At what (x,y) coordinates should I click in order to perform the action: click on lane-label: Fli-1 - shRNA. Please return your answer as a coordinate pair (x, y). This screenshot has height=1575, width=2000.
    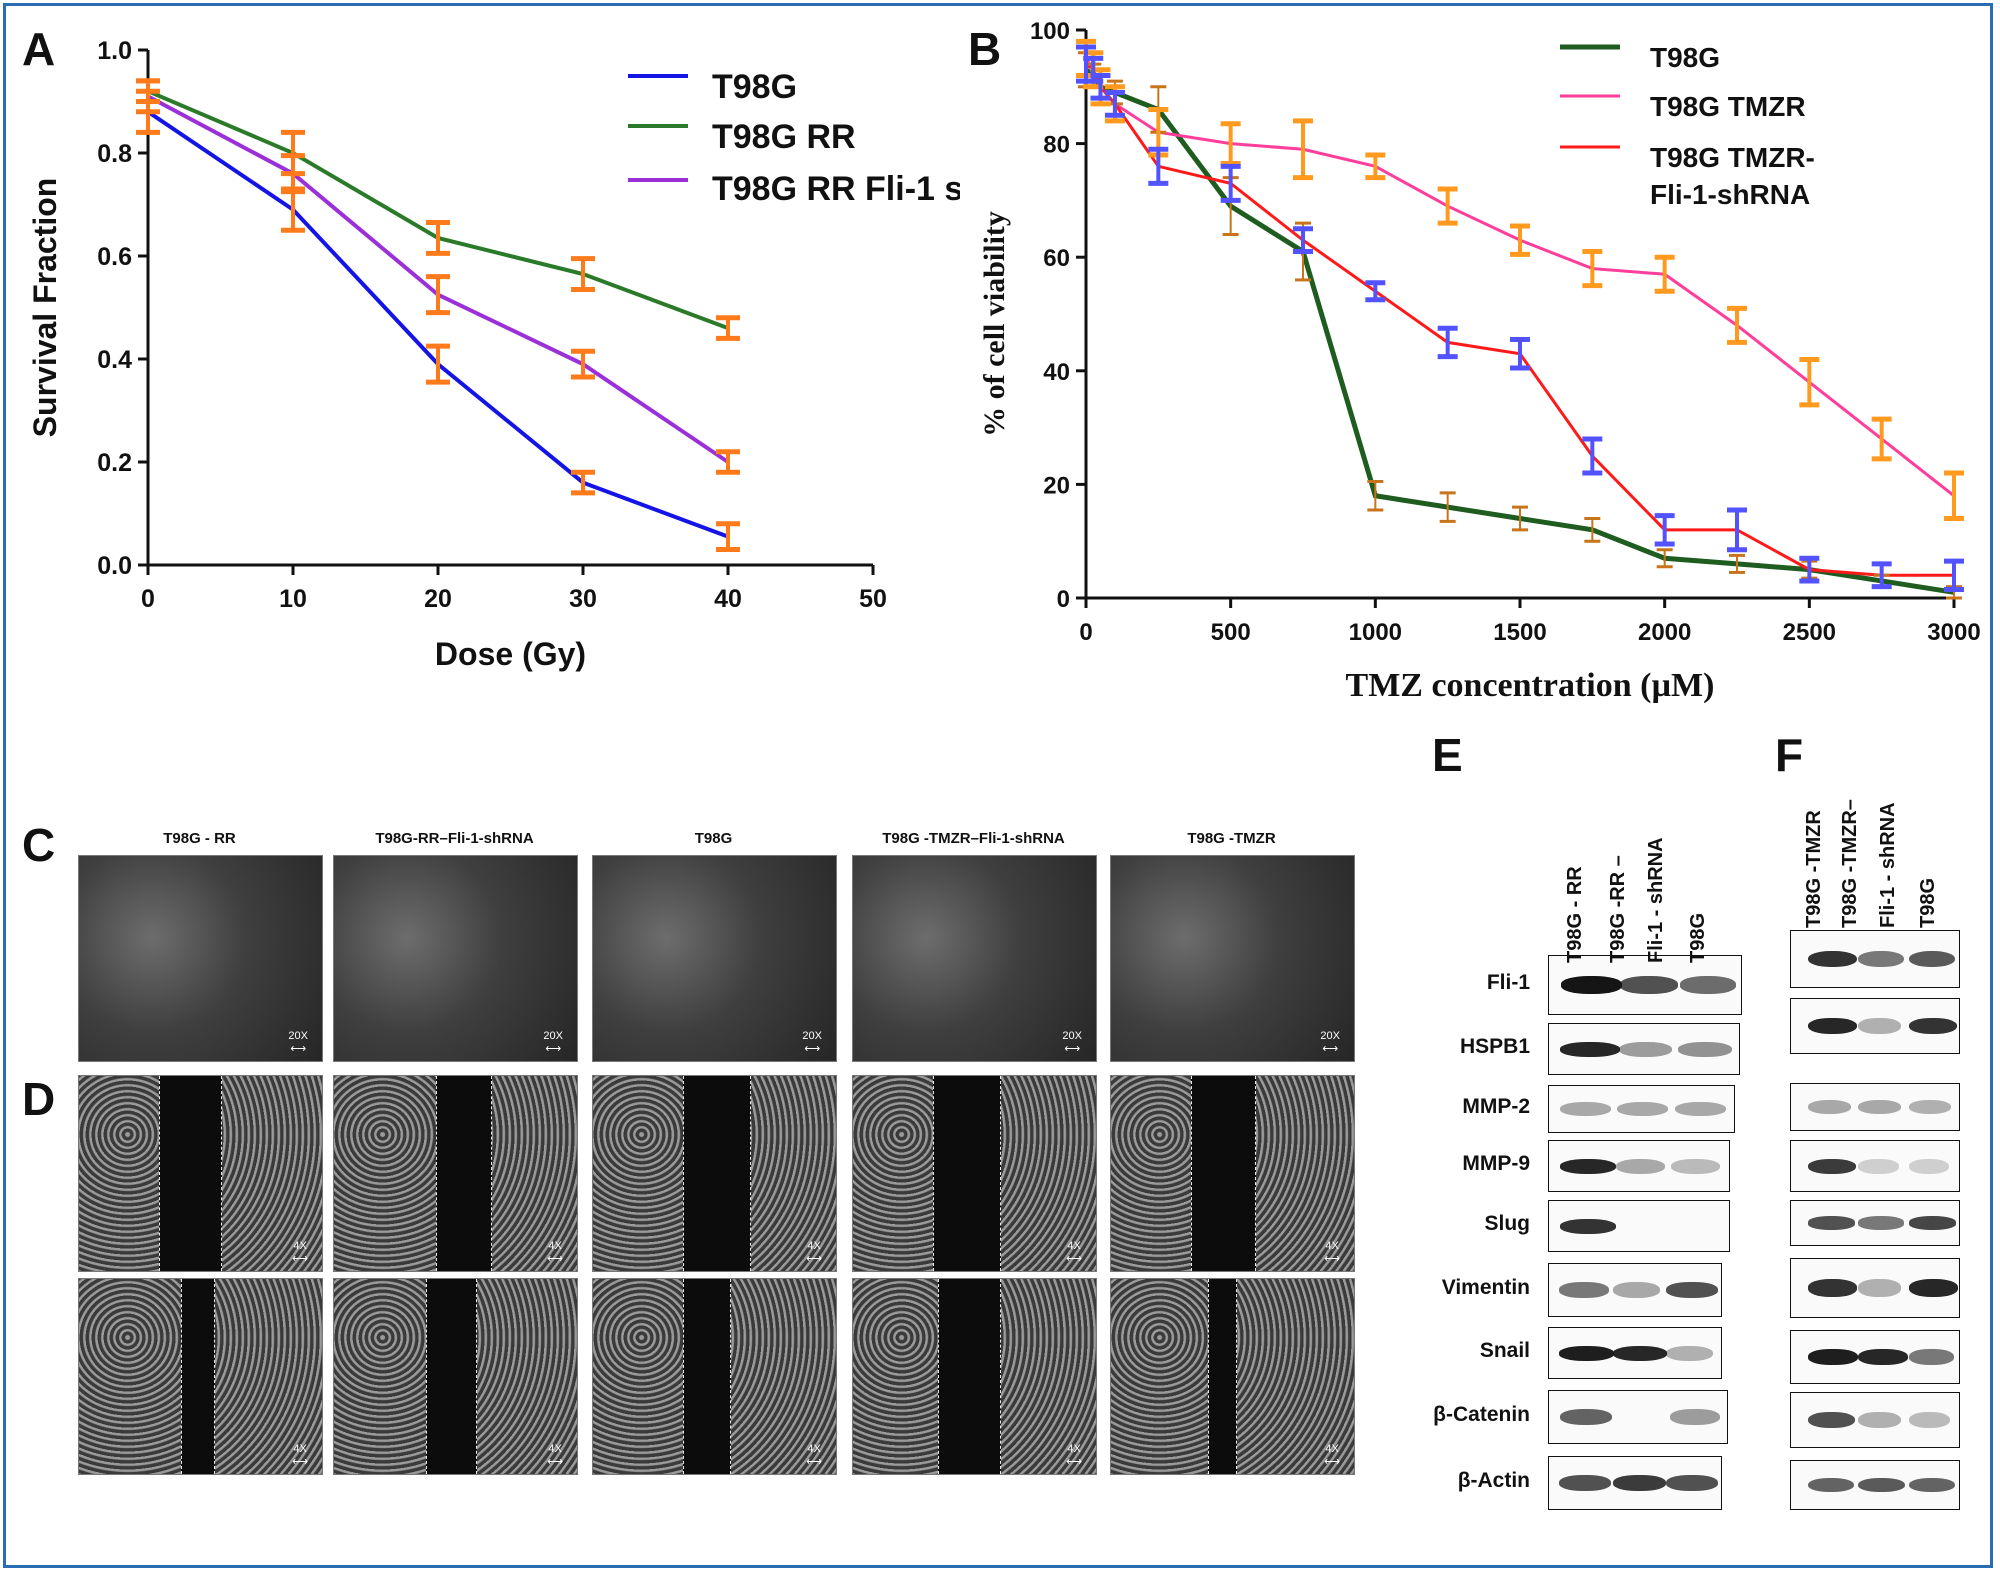
    Looking at the image, I should click on (1656, 900).